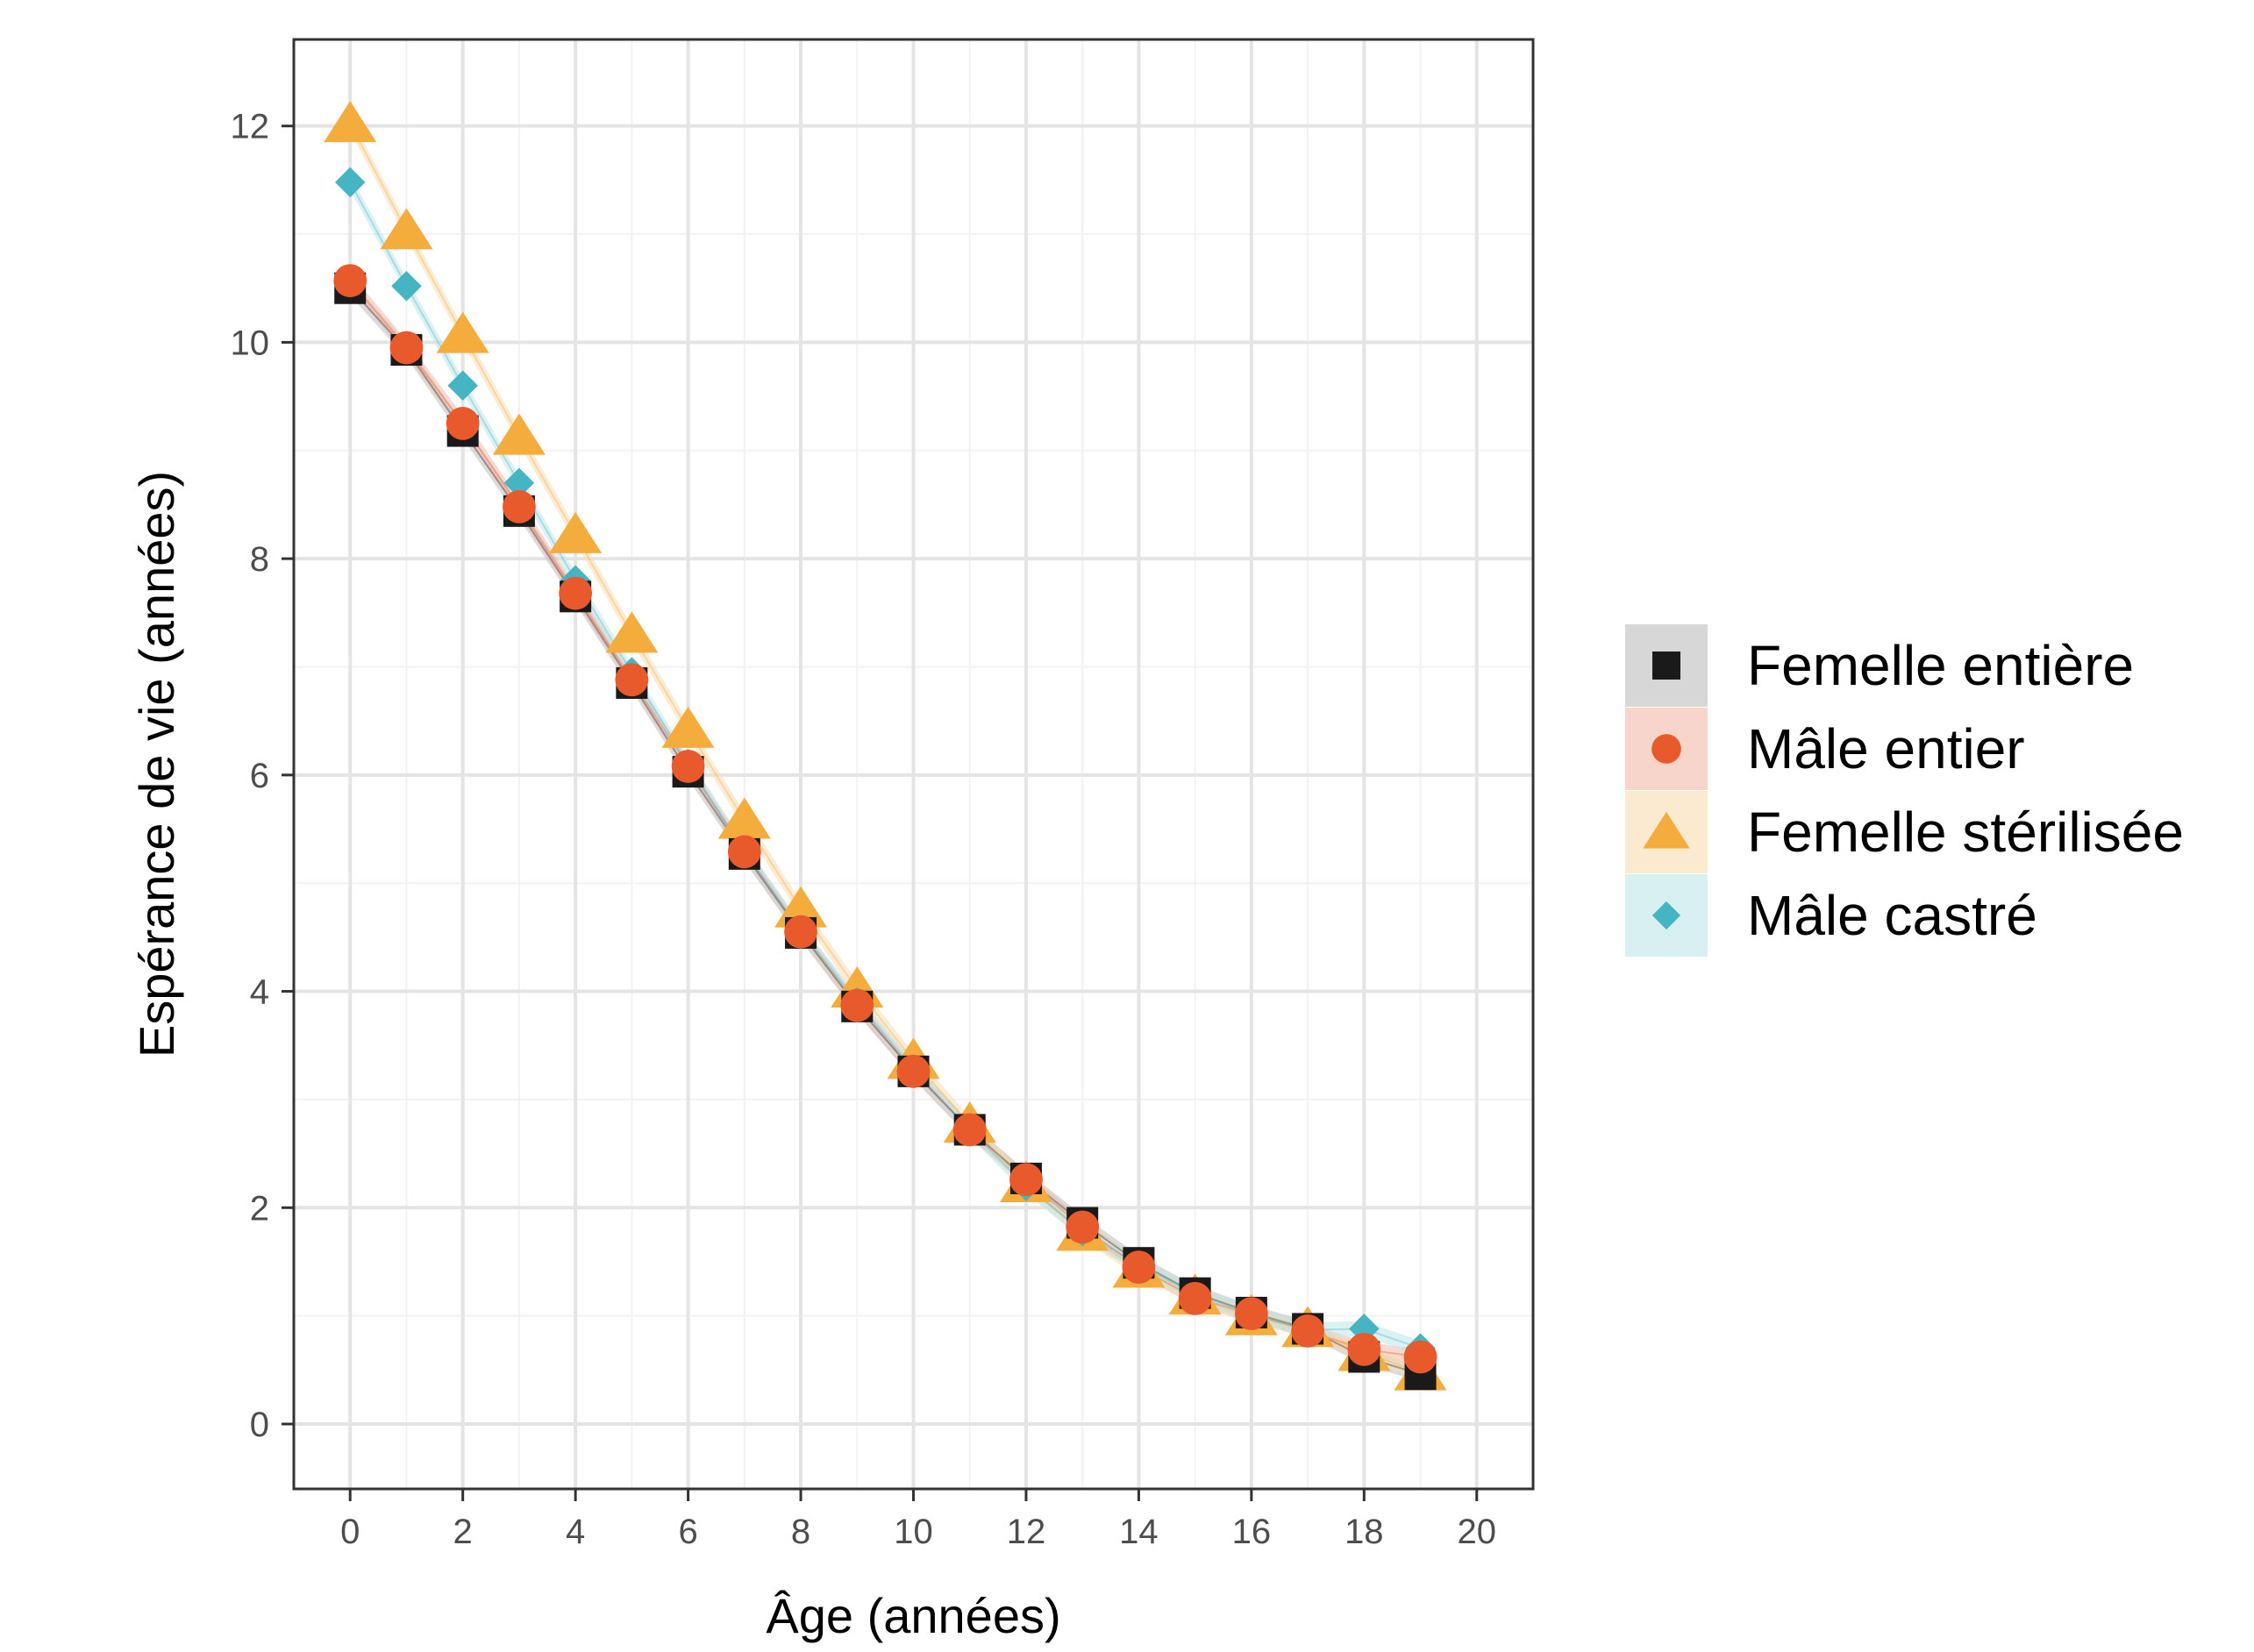  Describe the element at coordinates (687, 1532) in the screenshot. I see `x-tick-label: 6` at that location.